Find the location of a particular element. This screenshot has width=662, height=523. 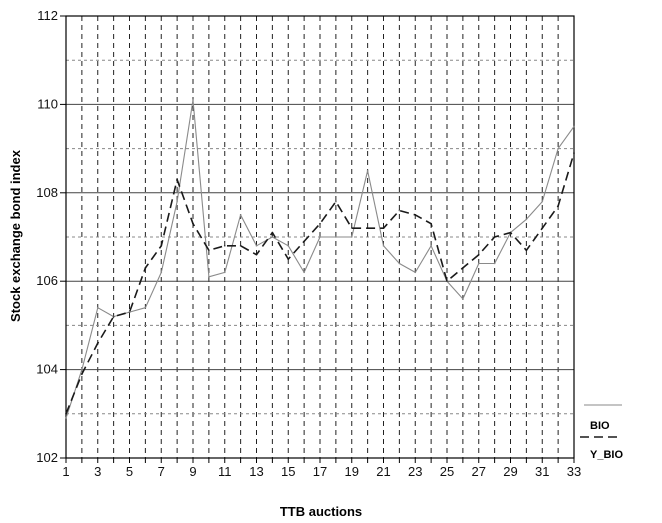

x-axis-ticks: 1 3 5 7 9 11 13 15 17 19 21 23 25 27 29 31 33 is located at coordinates (321, 468).